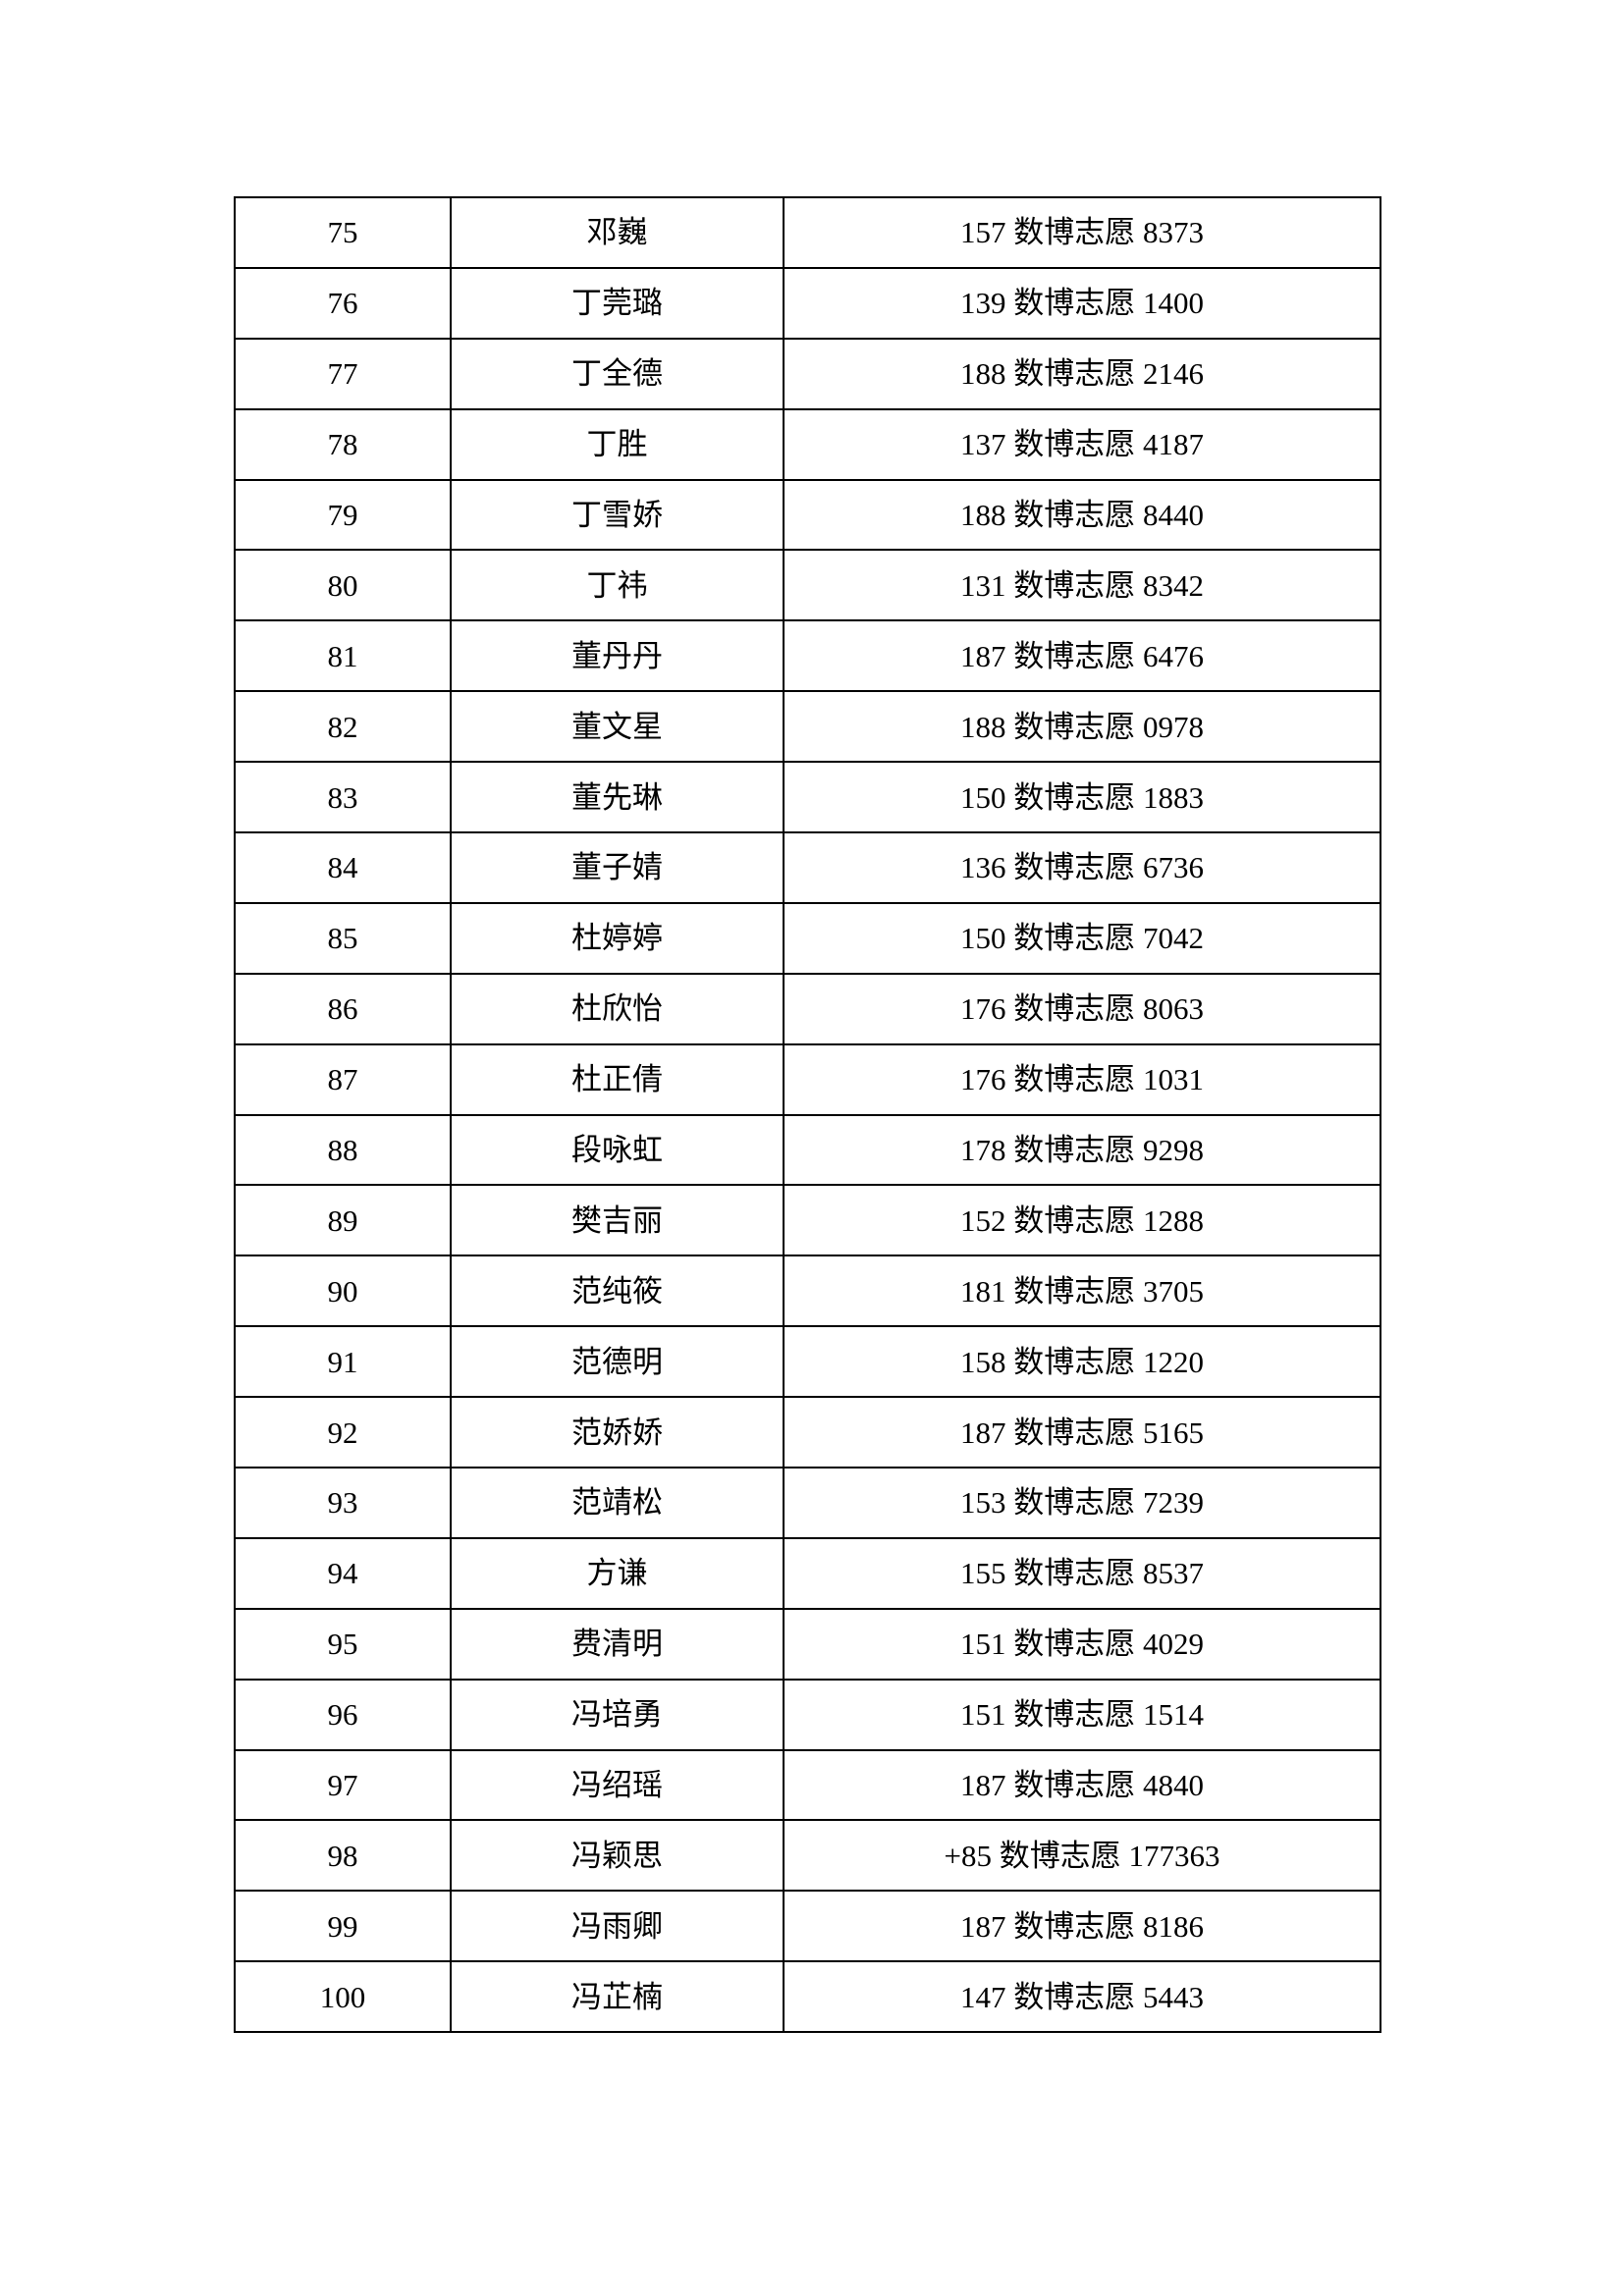 The height and width of the screenshot is (2296, 1624). I want to click on table-row: 95 费清明 151 数博志愿 4029, so click(807, 1644).